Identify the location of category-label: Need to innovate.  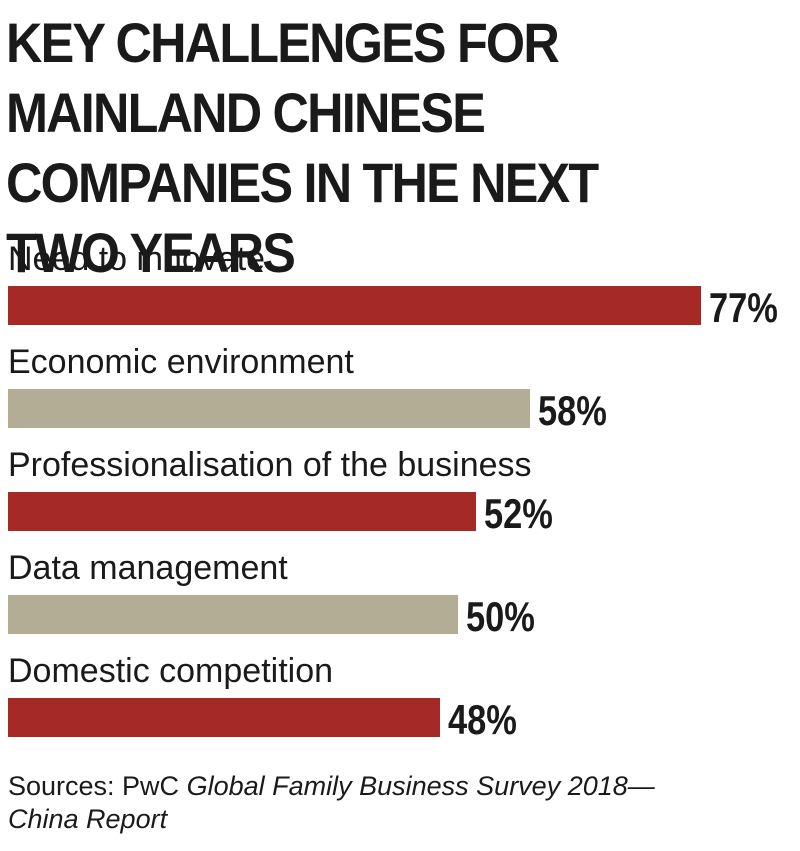
(136, 259).